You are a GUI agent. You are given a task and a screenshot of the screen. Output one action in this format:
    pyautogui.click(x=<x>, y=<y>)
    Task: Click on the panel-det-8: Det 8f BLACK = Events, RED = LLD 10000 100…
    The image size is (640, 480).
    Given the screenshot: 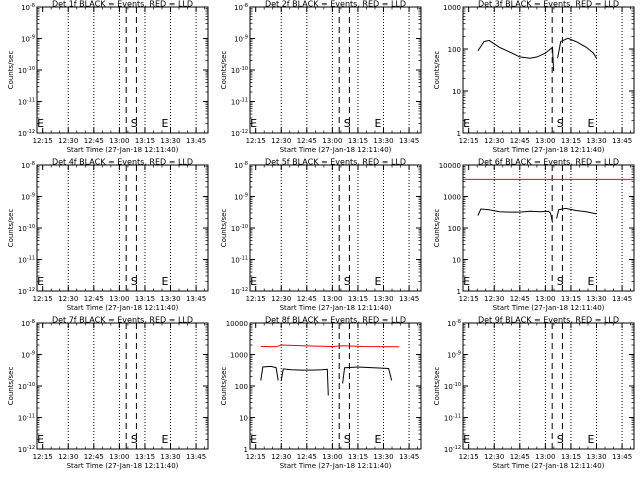 What is the action you would take?
    pyautogui.click(x=321, y=393)
    